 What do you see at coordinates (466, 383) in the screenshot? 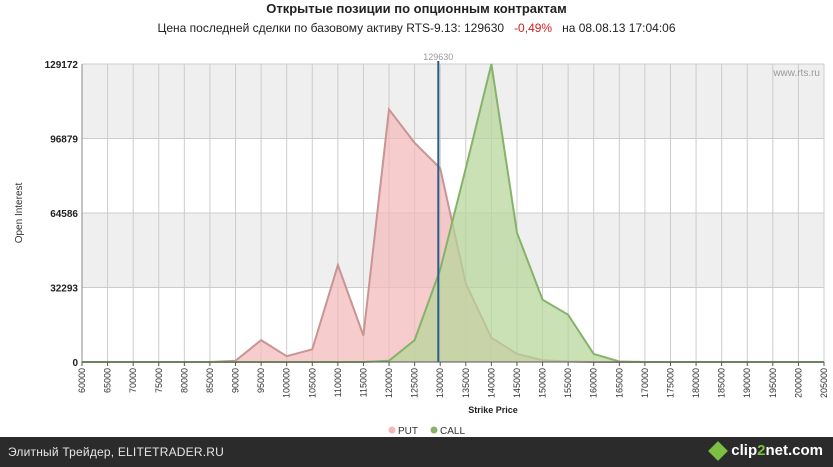
I see `x-tick-label: 135000` at bounding box center [466, 383].